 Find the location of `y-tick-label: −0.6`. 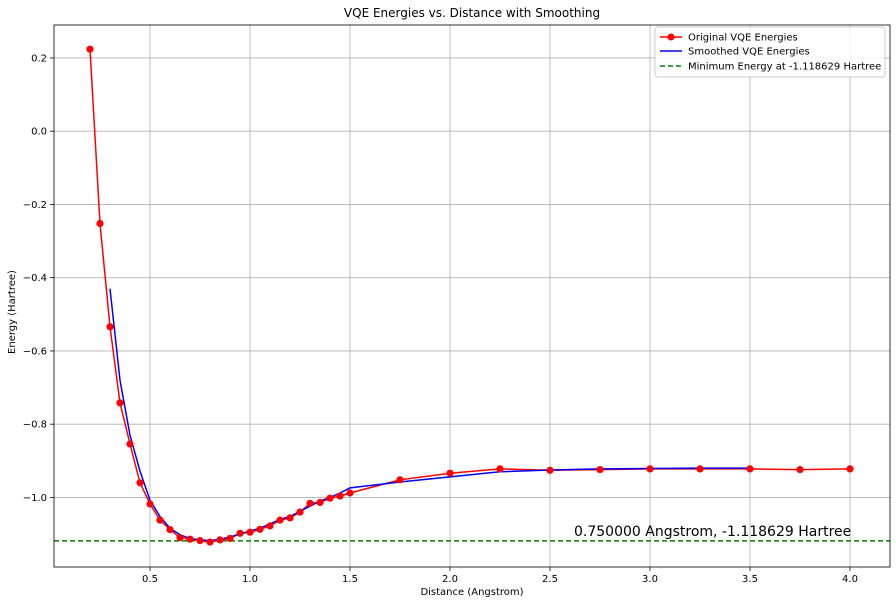

y-tick-label: −0.6 is located at coordinates (35, 351).